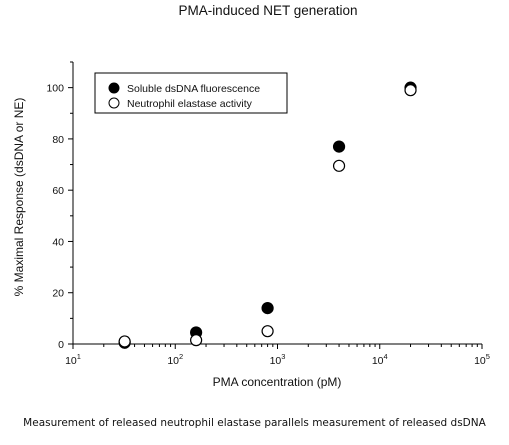 The height and width of the screenshot is (445, 509). What do you see at coordinates (386, 356) in the screenshot?
I see `x-tick-exponent: 4` at bounding box center [386, 356].